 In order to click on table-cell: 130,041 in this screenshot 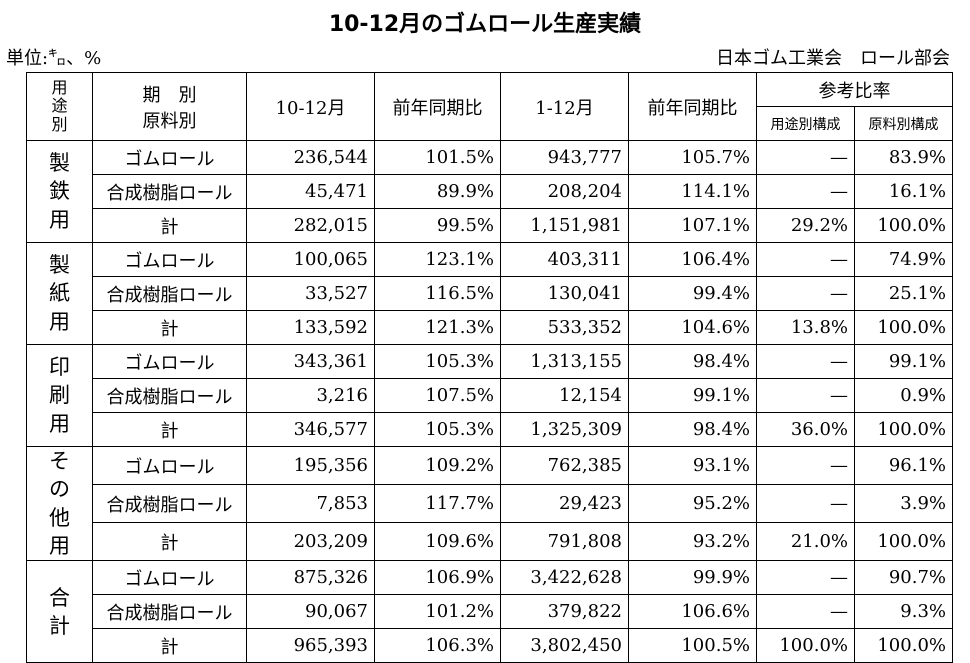, I will do `click(564, 293)`.